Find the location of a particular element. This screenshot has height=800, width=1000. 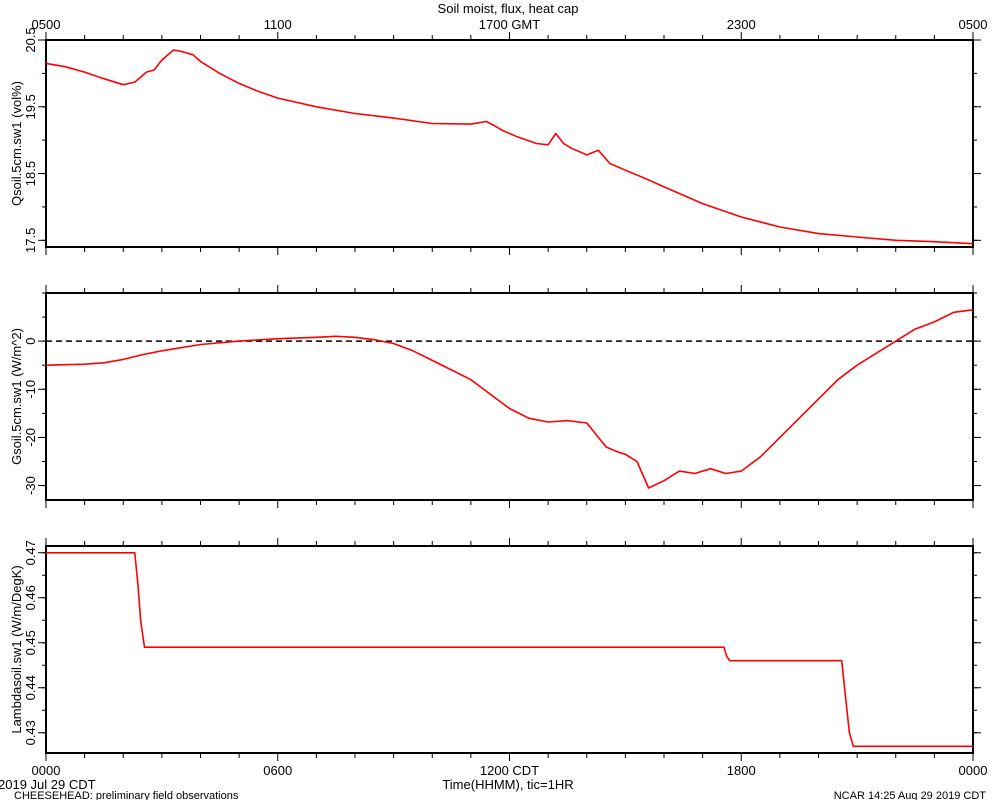

top-tick-label: 1700 GMT is located at coordinates (509, 24).